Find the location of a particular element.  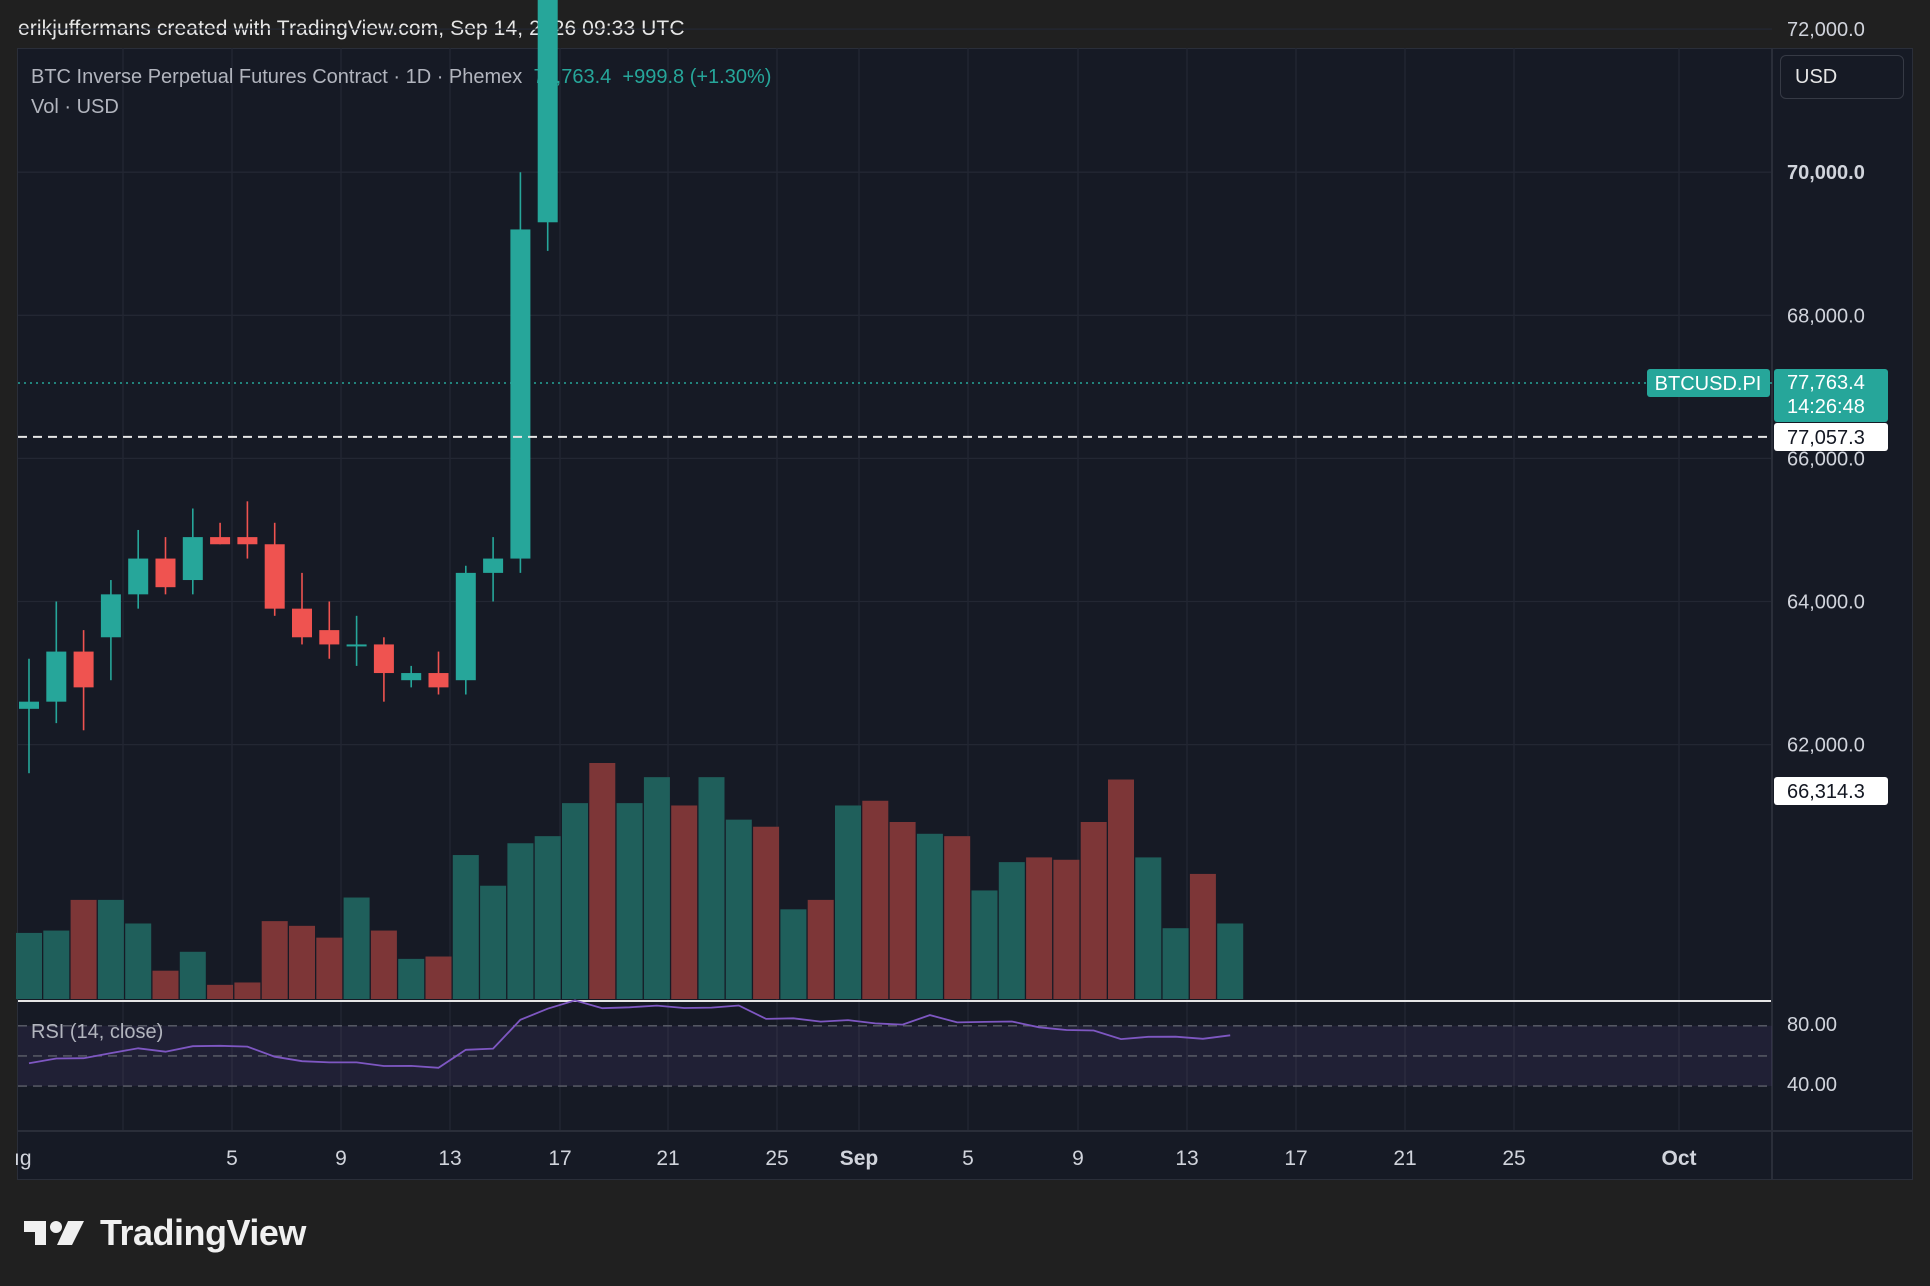

rsi-legend: RSI (14, close) is located at coordinates (97, 1032).